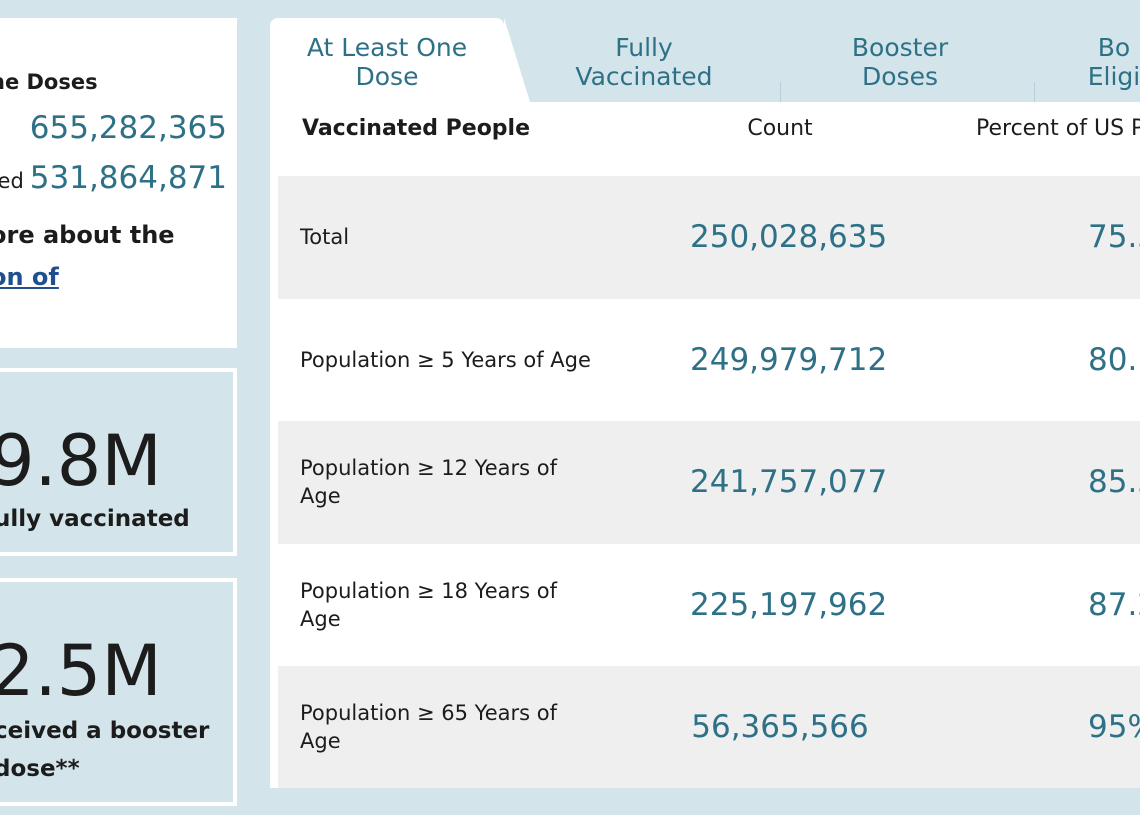 Image resolution: width=1140 pixels, height=815 pixels. What do you see at coordinates (387, 76) in the screenshot?
I see `tab-label: Dose` at bounding box center [387, 76].